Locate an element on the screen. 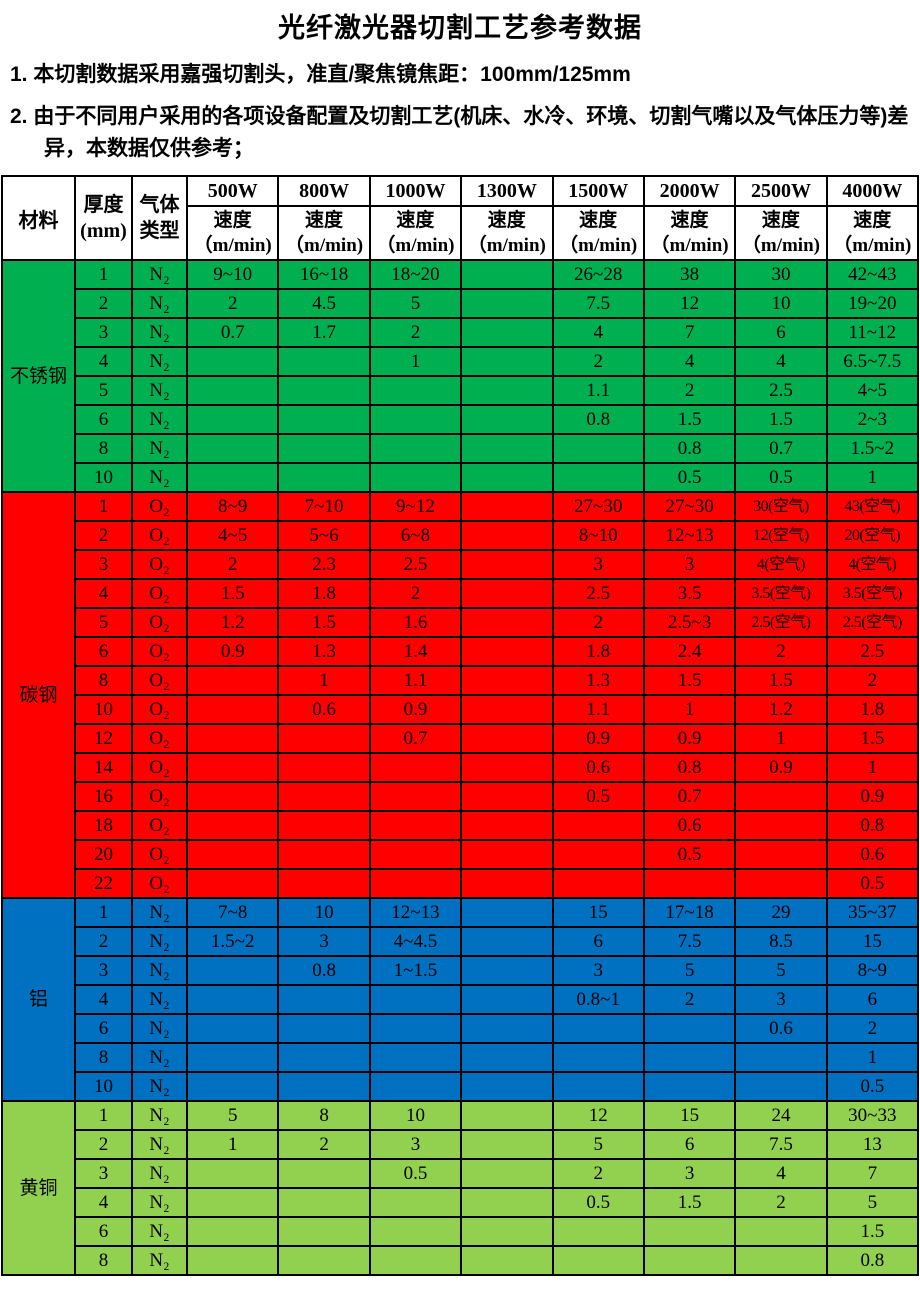 This screenshot has height=1306, width=920. table-row: 4 N₂ 1 2 4 4 6.5~7.5 is located at coordinates (461, 361).